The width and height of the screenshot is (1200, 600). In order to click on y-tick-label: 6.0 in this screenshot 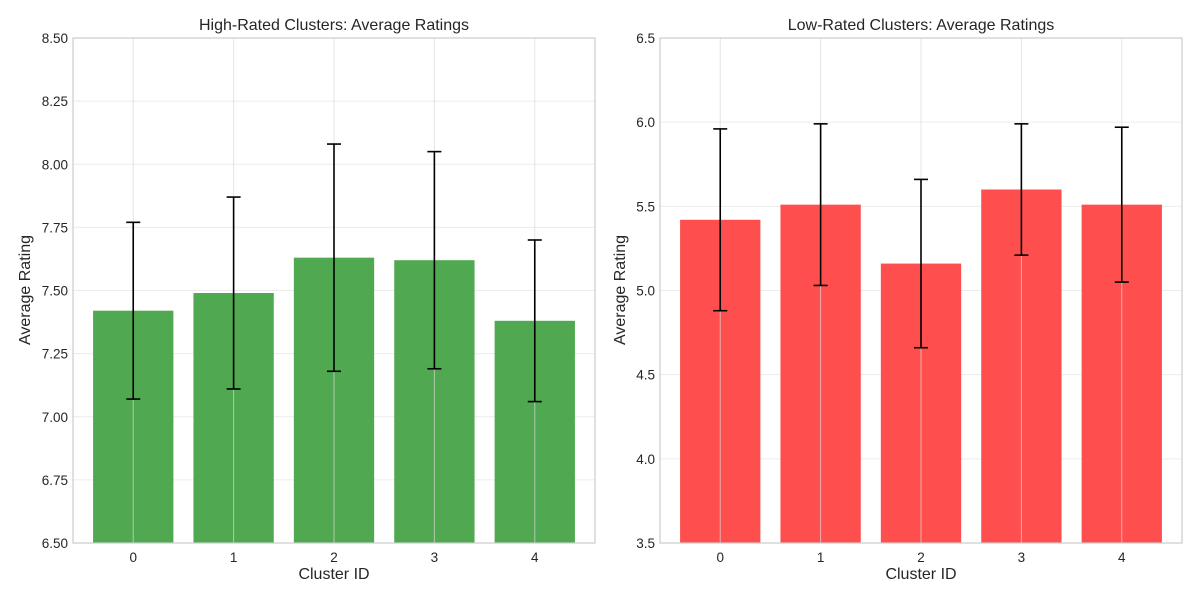, I will do `click(645, 122)`.